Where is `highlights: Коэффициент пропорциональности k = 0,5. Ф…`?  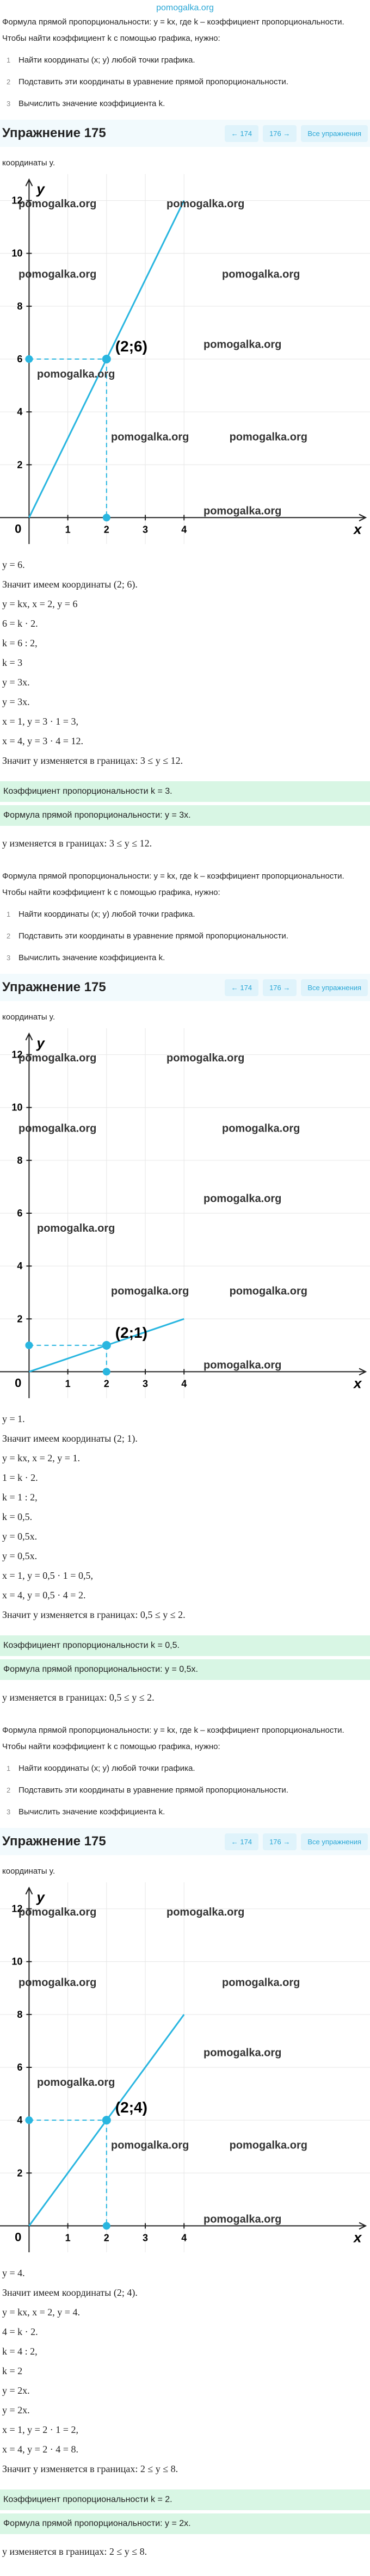 highlights: Коэффициент пропорциональности k = 0,5. Ф… is located at coordinates (185, 1658).